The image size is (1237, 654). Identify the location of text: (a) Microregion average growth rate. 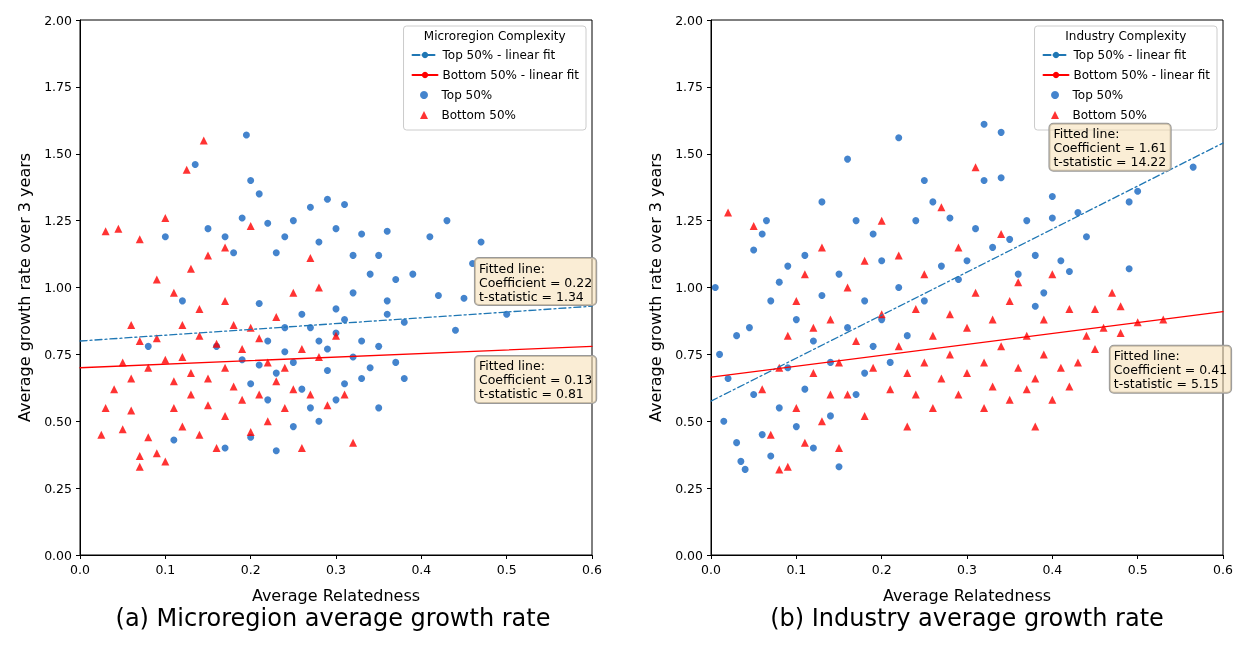
(333, 618).